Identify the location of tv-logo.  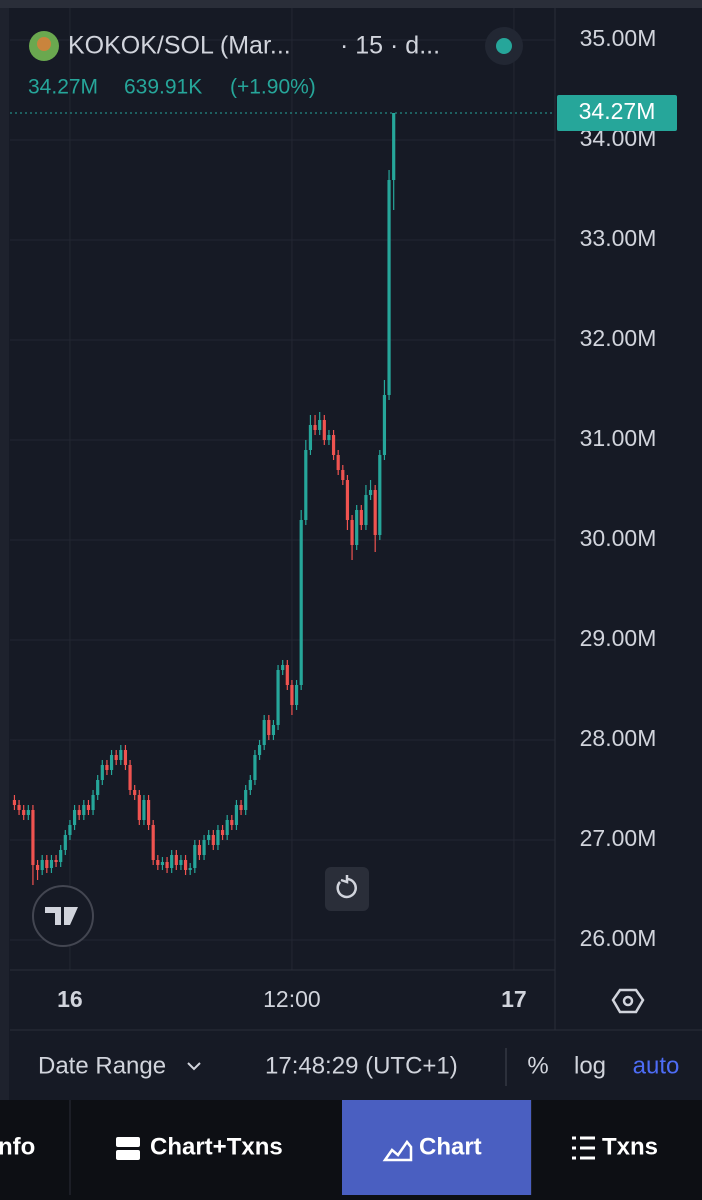
(63, 916).